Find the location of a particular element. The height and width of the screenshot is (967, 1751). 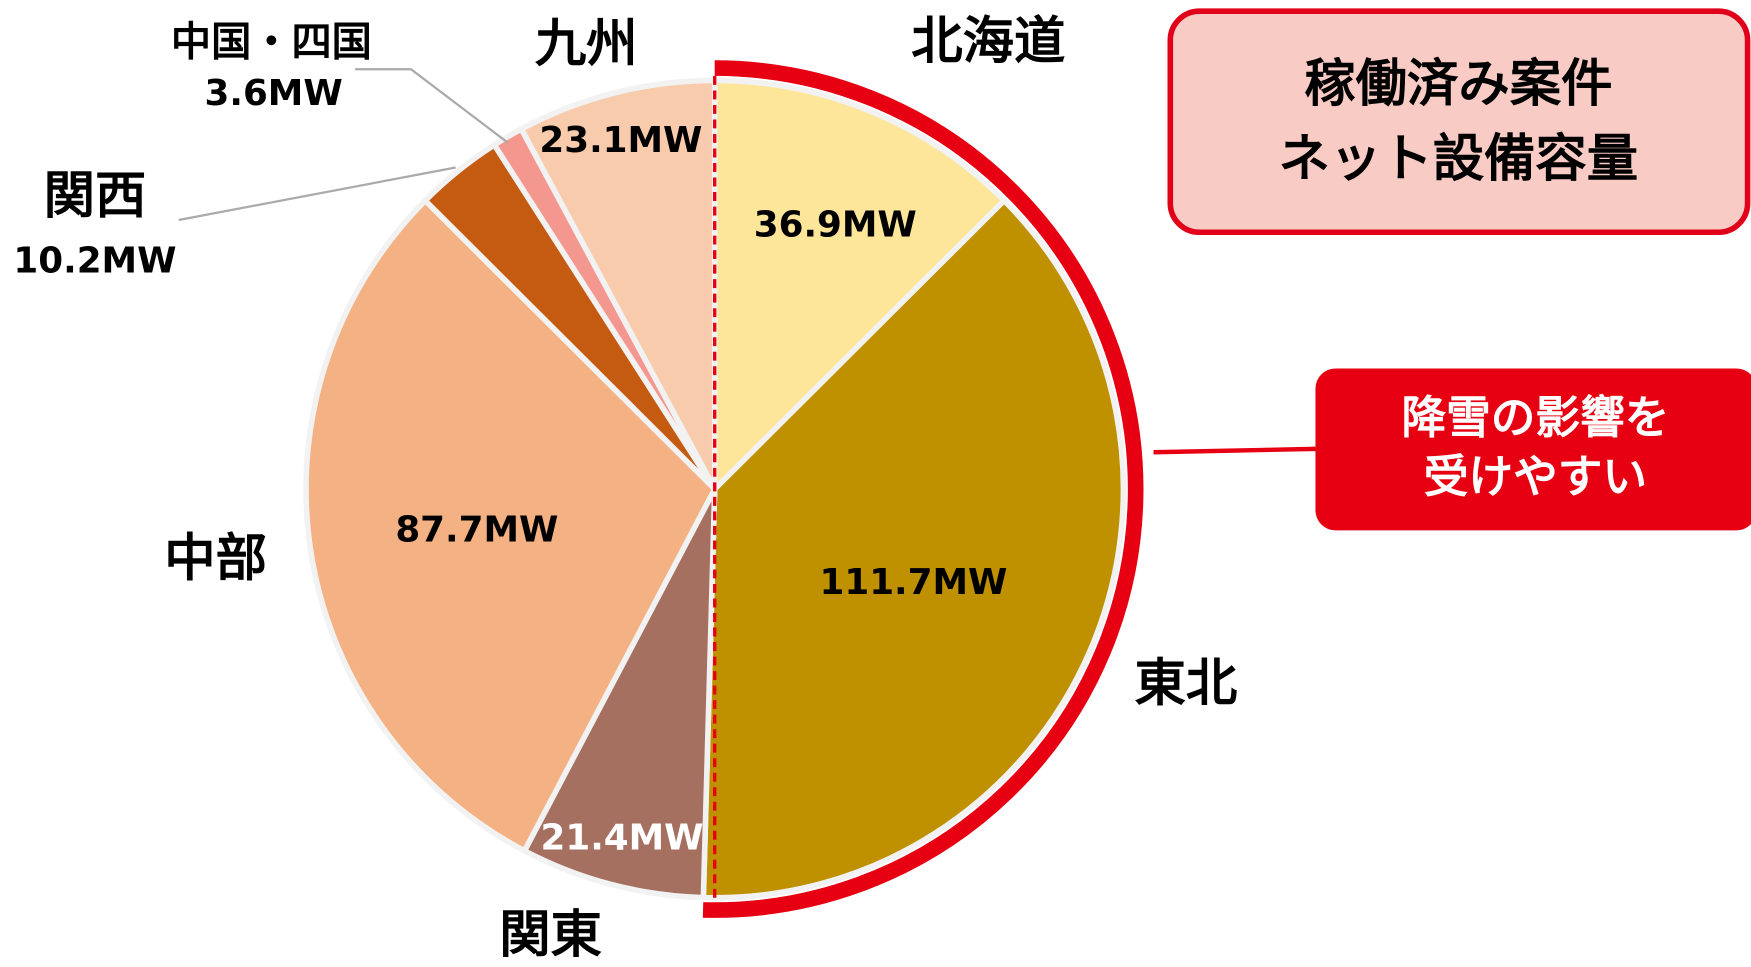

annotation-box is located at coordinates (1533, 449).